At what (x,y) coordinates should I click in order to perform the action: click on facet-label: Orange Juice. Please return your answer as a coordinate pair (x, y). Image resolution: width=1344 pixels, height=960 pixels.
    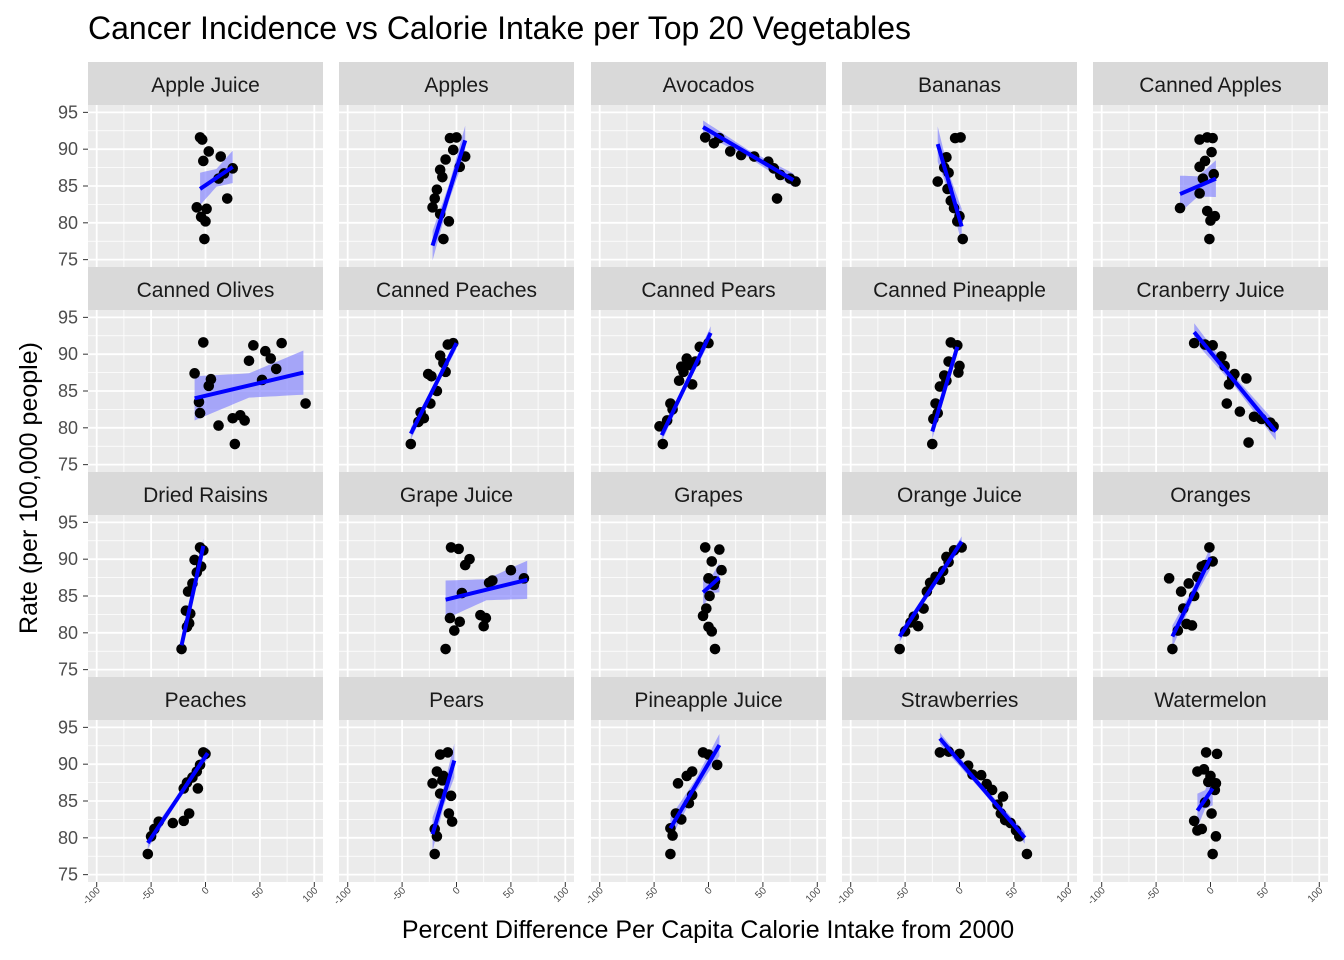
    Looking at the image, I should click on (959, 495).